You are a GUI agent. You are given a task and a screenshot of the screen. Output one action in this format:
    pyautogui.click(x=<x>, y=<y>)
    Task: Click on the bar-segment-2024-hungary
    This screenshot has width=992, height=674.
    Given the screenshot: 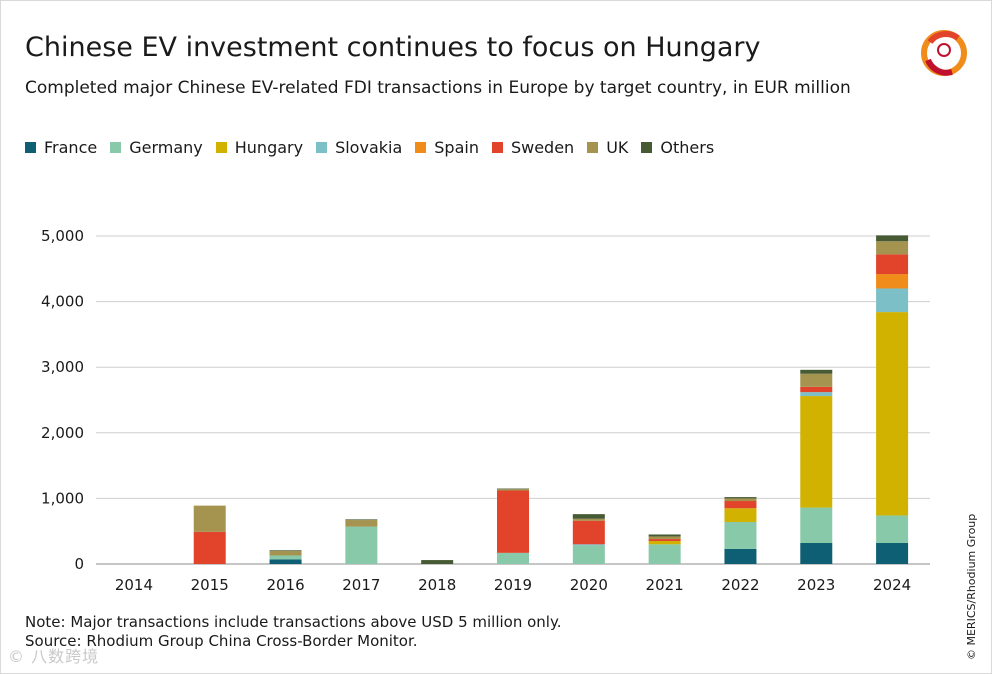 What is the action you would take?
    pyautogui.click(x=892, y=414)
    